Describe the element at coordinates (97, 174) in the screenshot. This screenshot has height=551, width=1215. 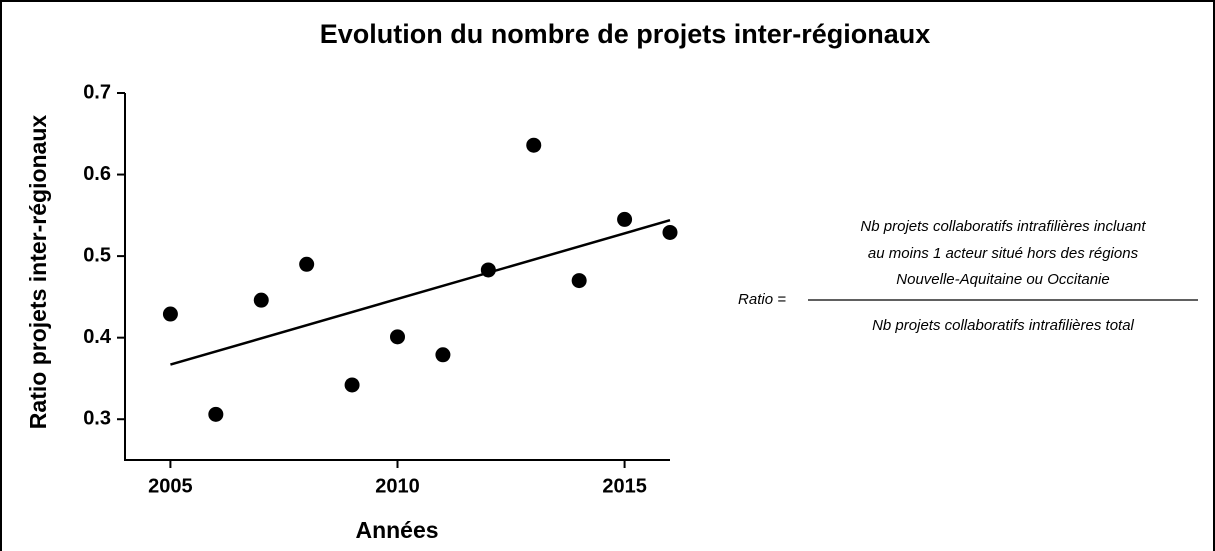
I see `y-tick-label: 0.6` at that location.